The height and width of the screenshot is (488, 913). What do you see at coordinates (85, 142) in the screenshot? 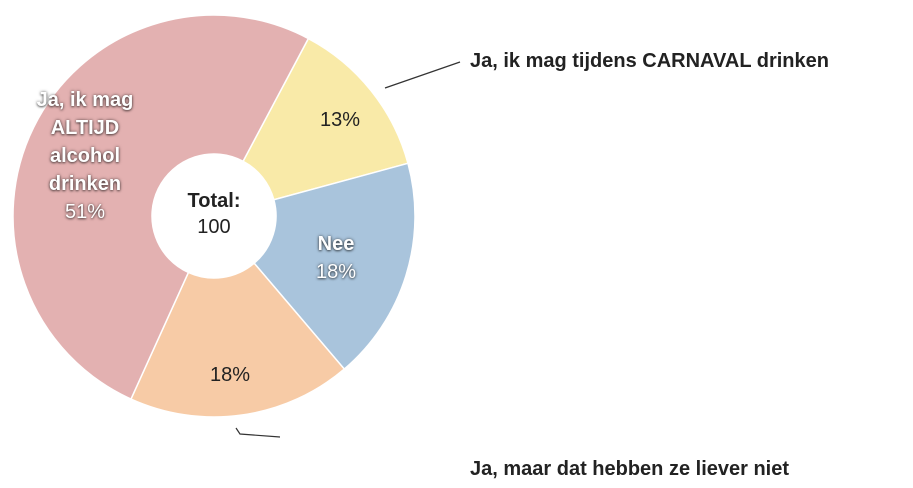
I see `category-label: Ja, ik mag ALTIJD alcohol drinken` at bounding box center [85, 142].